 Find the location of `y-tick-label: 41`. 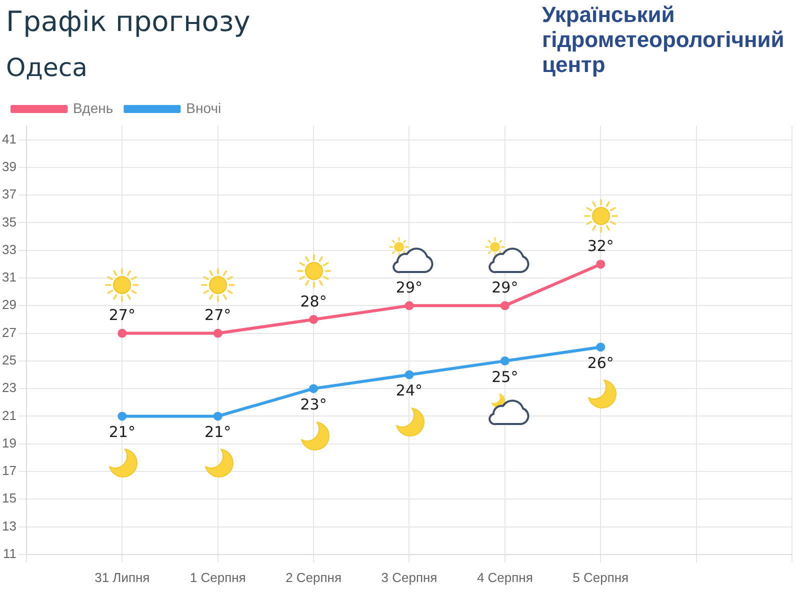

y-tick-label: 41 is located at coordinates (9, 138).